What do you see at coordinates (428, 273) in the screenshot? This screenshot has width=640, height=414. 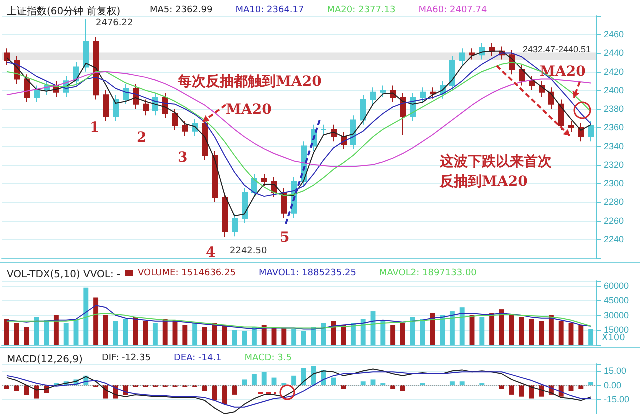 I see `text: MAVOL2: 1897133.00` at bounding box center [428, 273].